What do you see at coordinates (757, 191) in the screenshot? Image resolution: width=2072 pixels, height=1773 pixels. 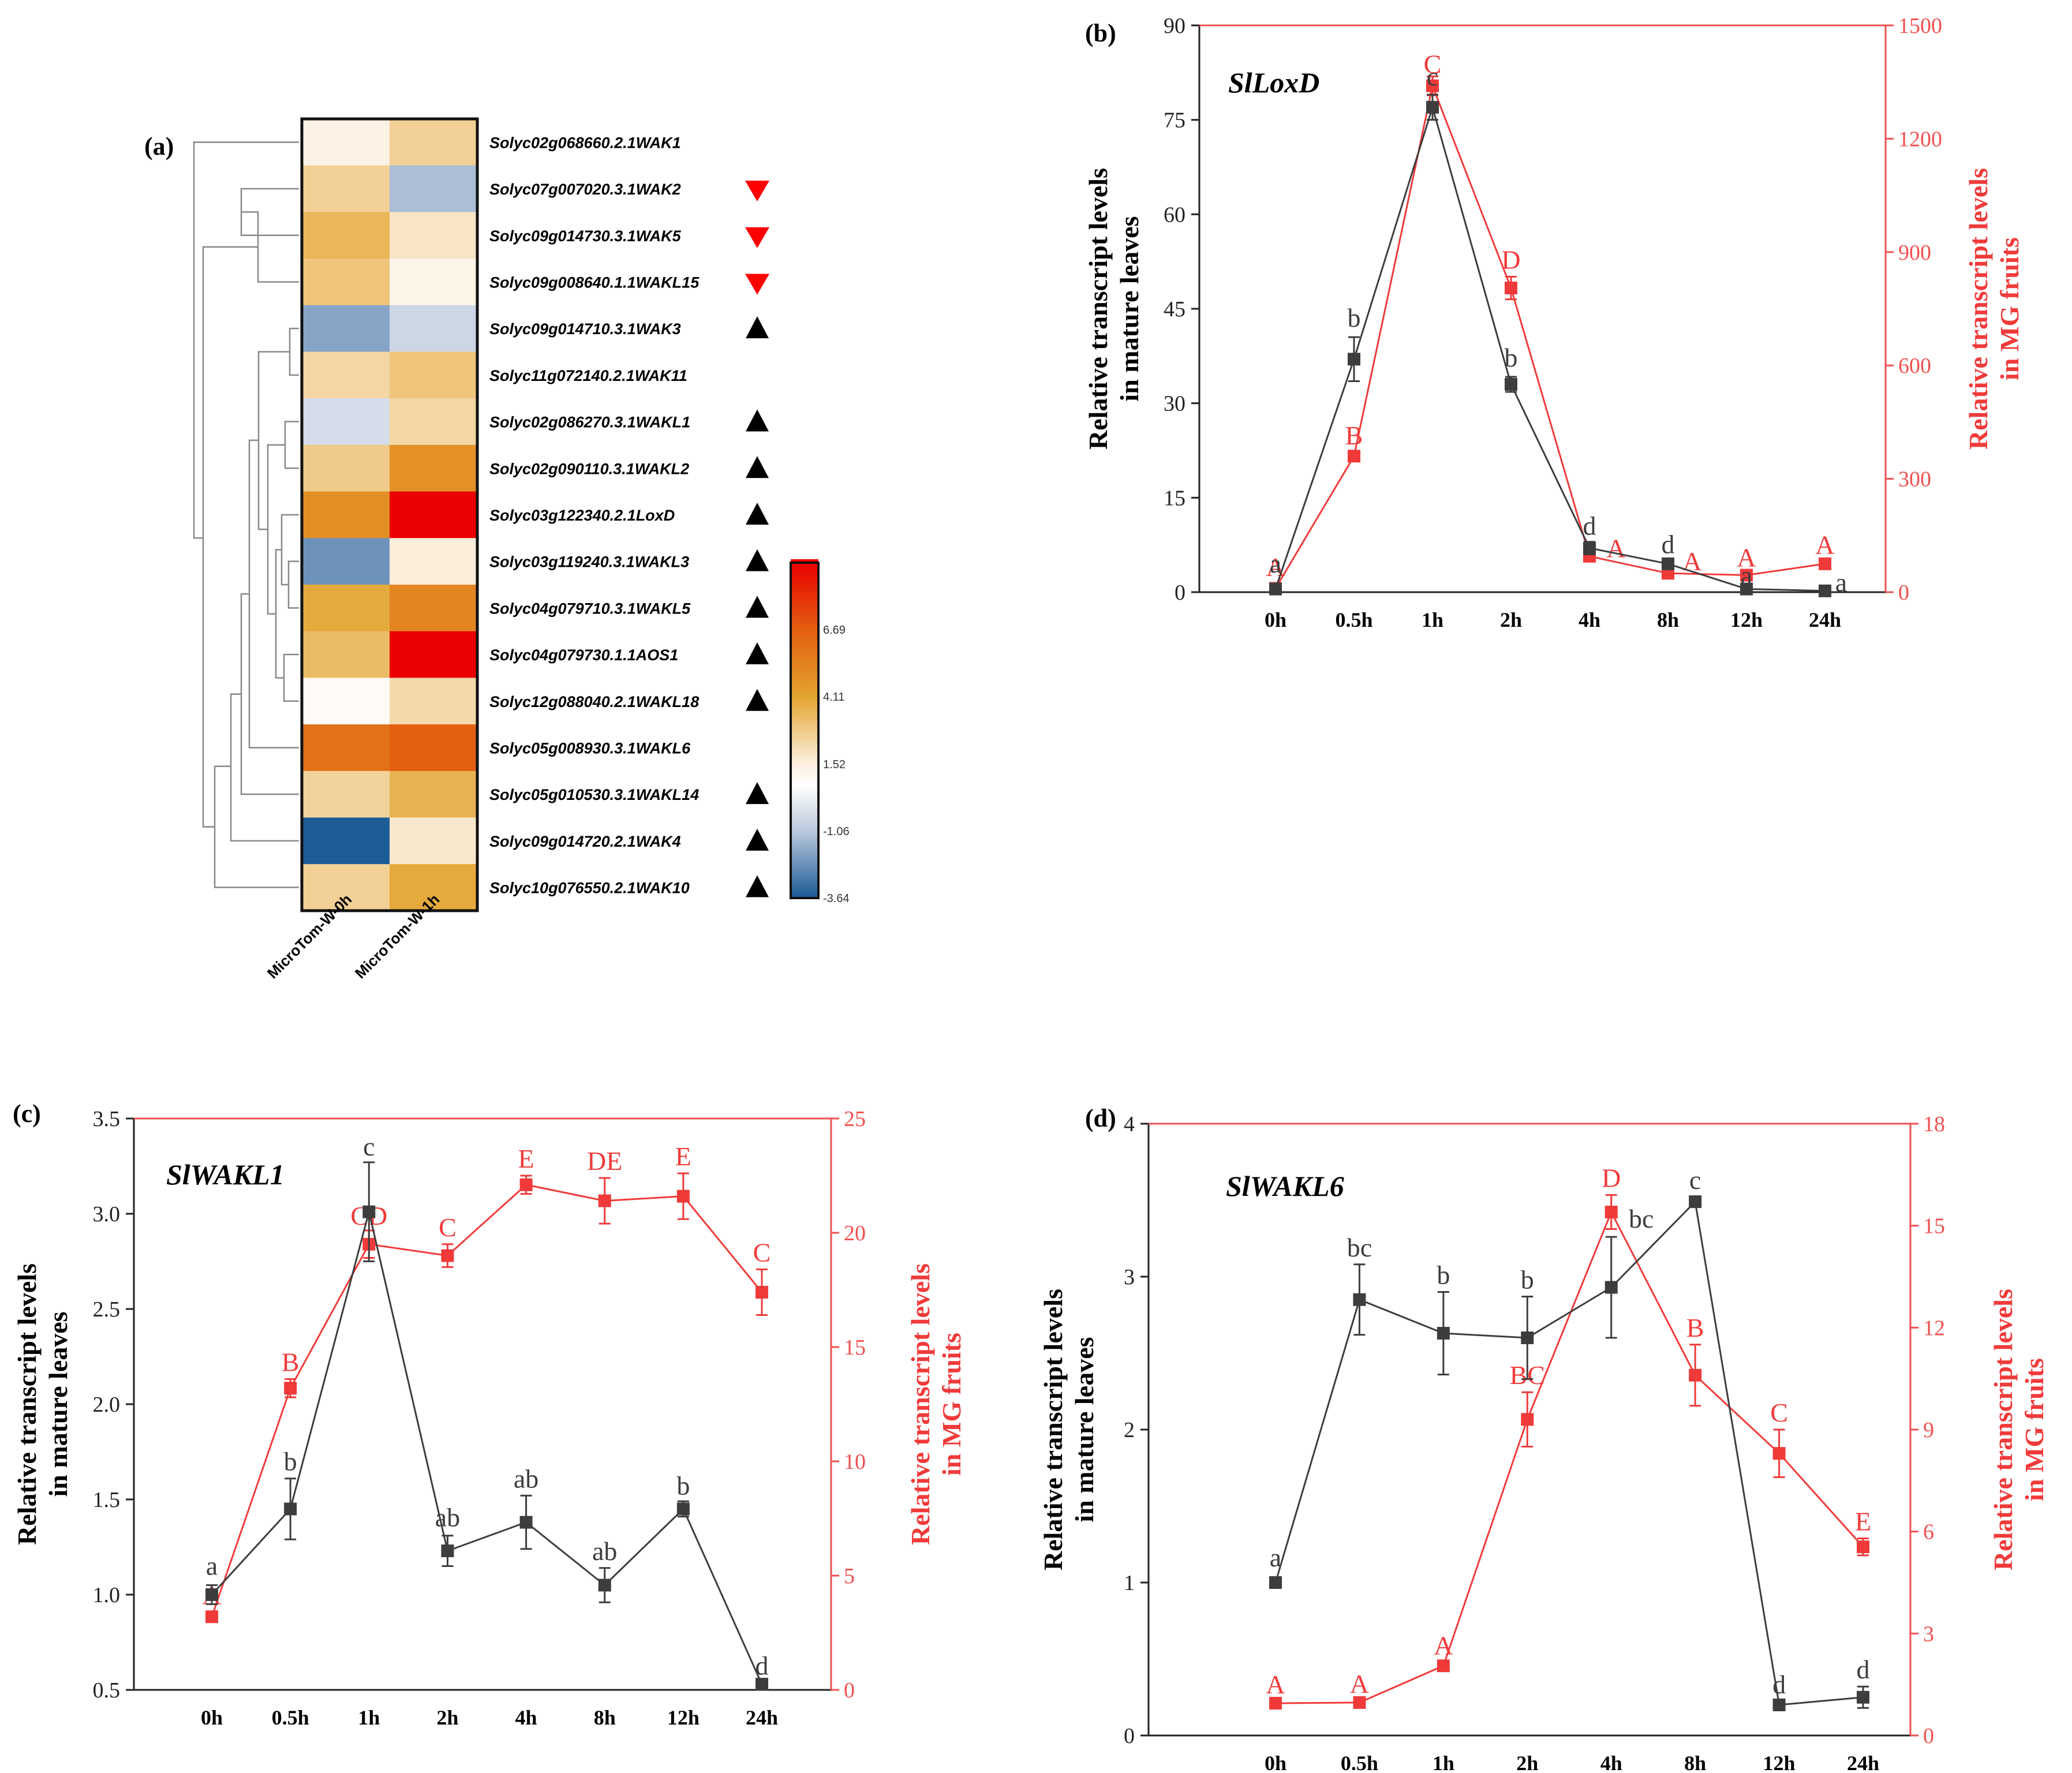 I see `down-triangle-icon` at bounding box center [757, 191].